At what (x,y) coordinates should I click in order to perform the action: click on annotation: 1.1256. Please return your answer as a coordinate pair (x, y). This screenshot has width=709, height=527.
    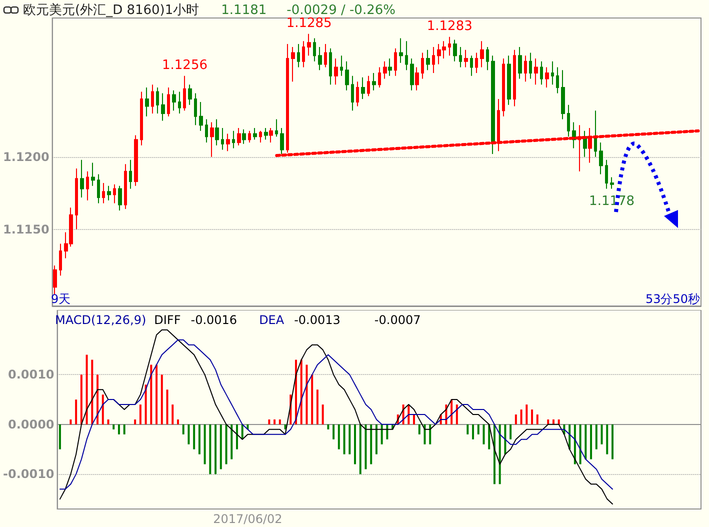
    Looking at the image, I should click on (185, 65).